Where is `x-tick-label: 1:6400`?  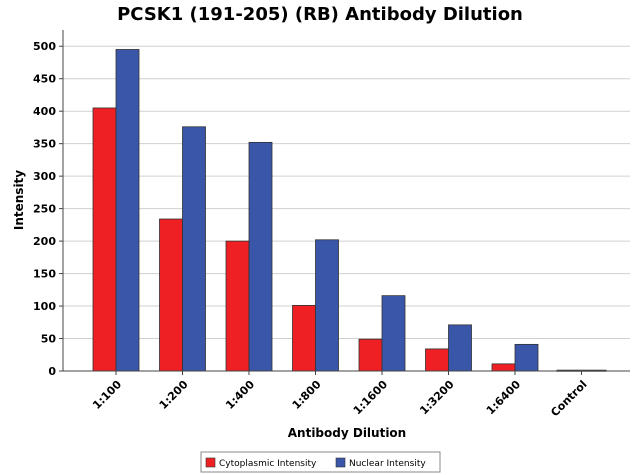
x-tick-label: 1:6400 is located at coordinates (504, 398).